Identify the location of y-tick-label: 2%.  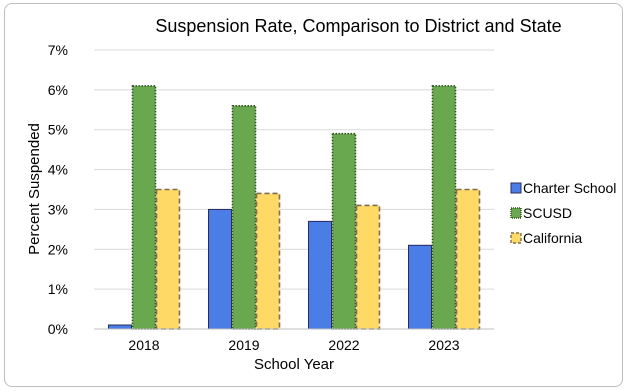
(58, 249).